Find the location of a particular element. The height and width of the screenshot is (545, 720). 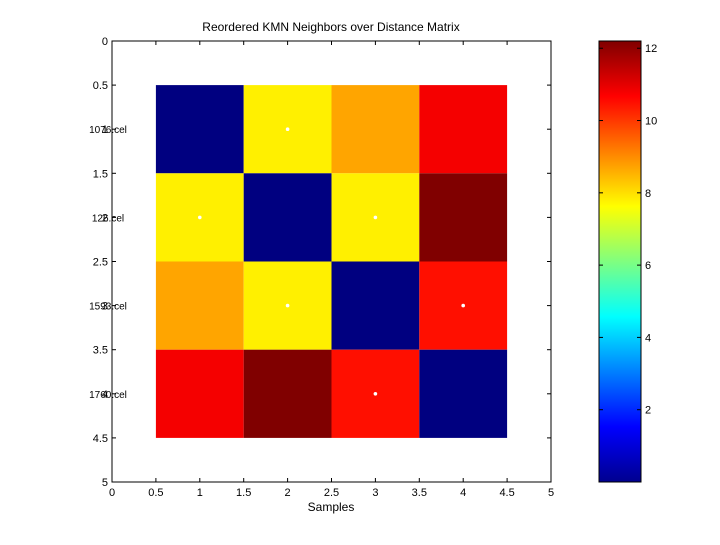

x-tick-label: 0 is located at coordinates (112, 493).